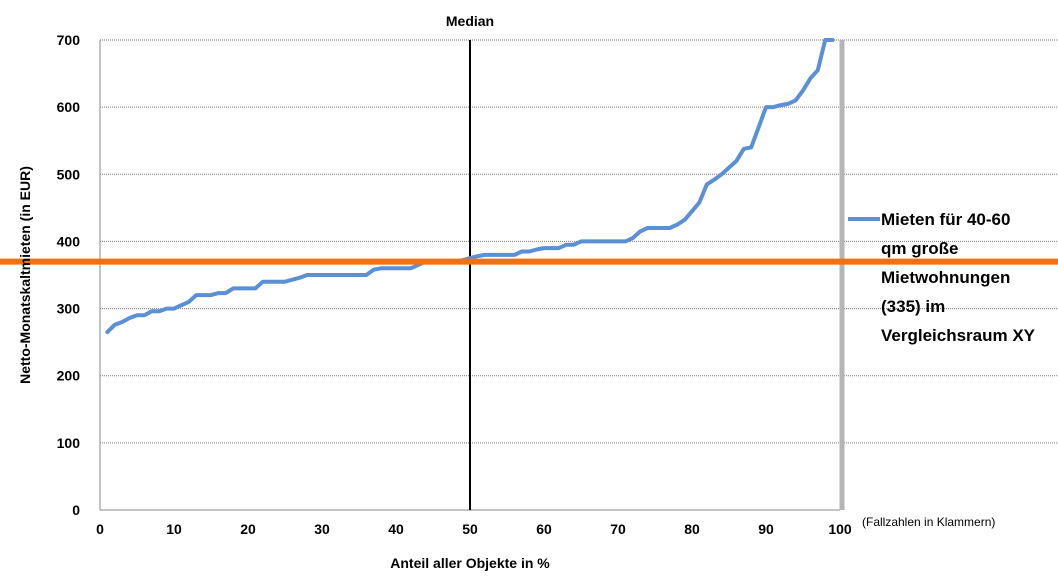  Describe the element at coordinates (692, 529) in the screenshot. I see `x-tick-label: 80` at that location.